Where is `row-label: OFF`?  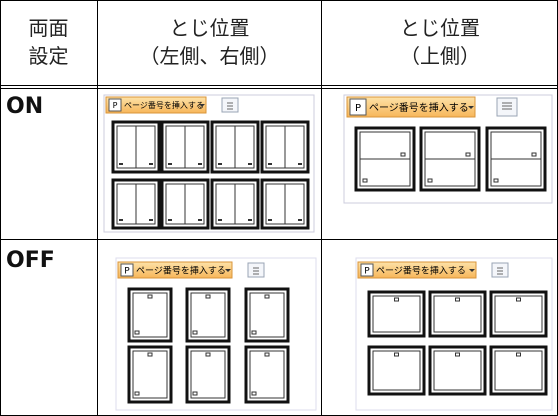 row-label: OFF is located at coordinates (30, 260).